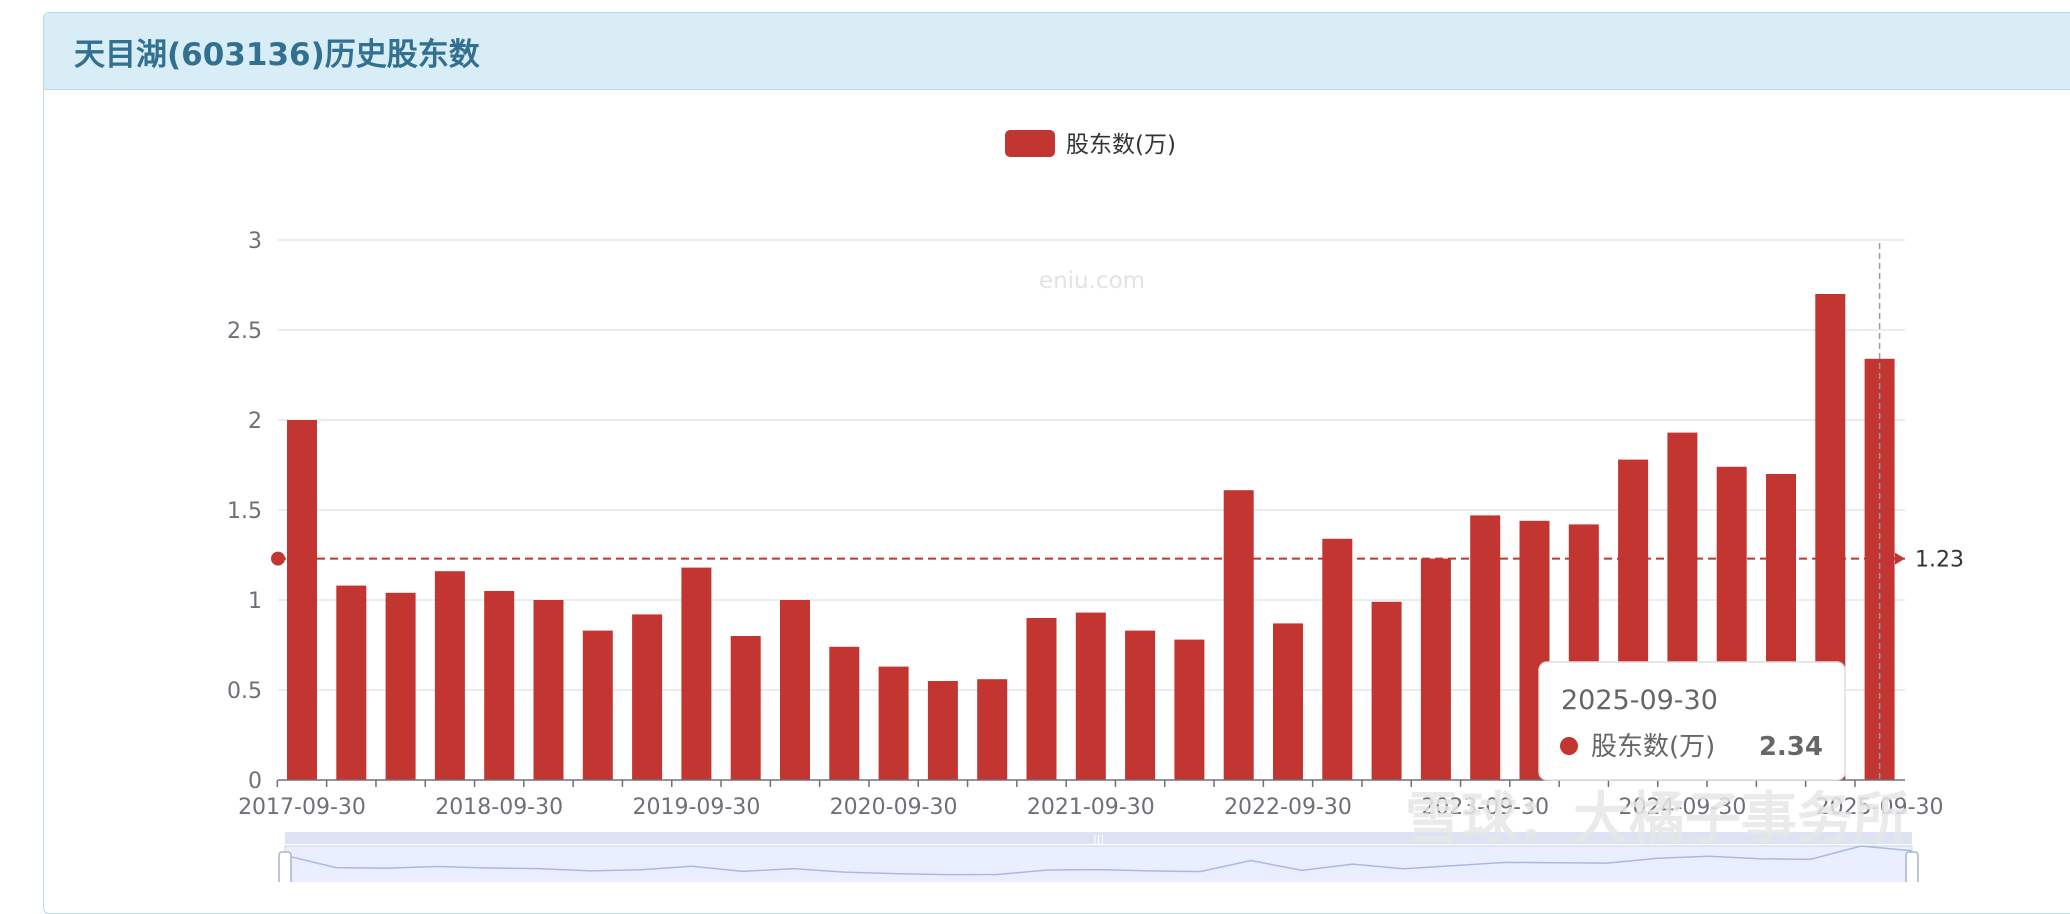 This screenshot has width=2070, height=914. I want to click on x-tick-label: 2019-09-30, so click(696, 807).